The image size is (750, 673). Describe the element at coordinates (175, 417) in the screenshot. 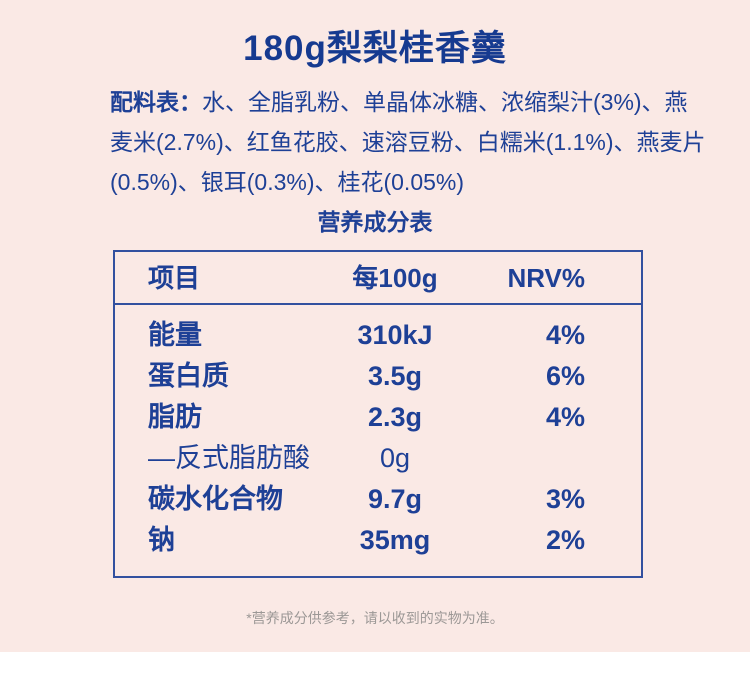

I see `cell-item: 脂肪` at that location.